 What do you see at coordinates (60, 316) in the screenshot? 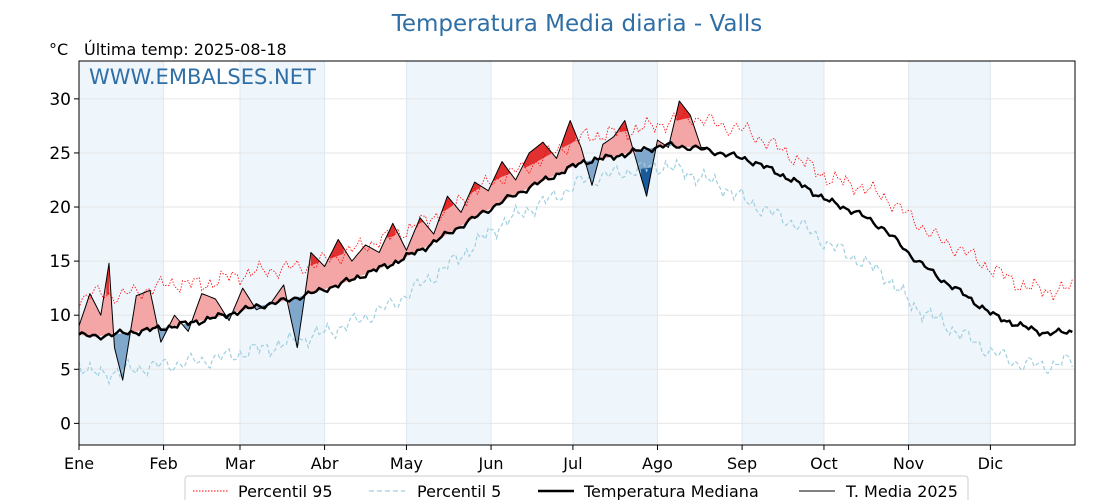
I see `y-tick-label-10: 10` at bounding box center [60, 316].